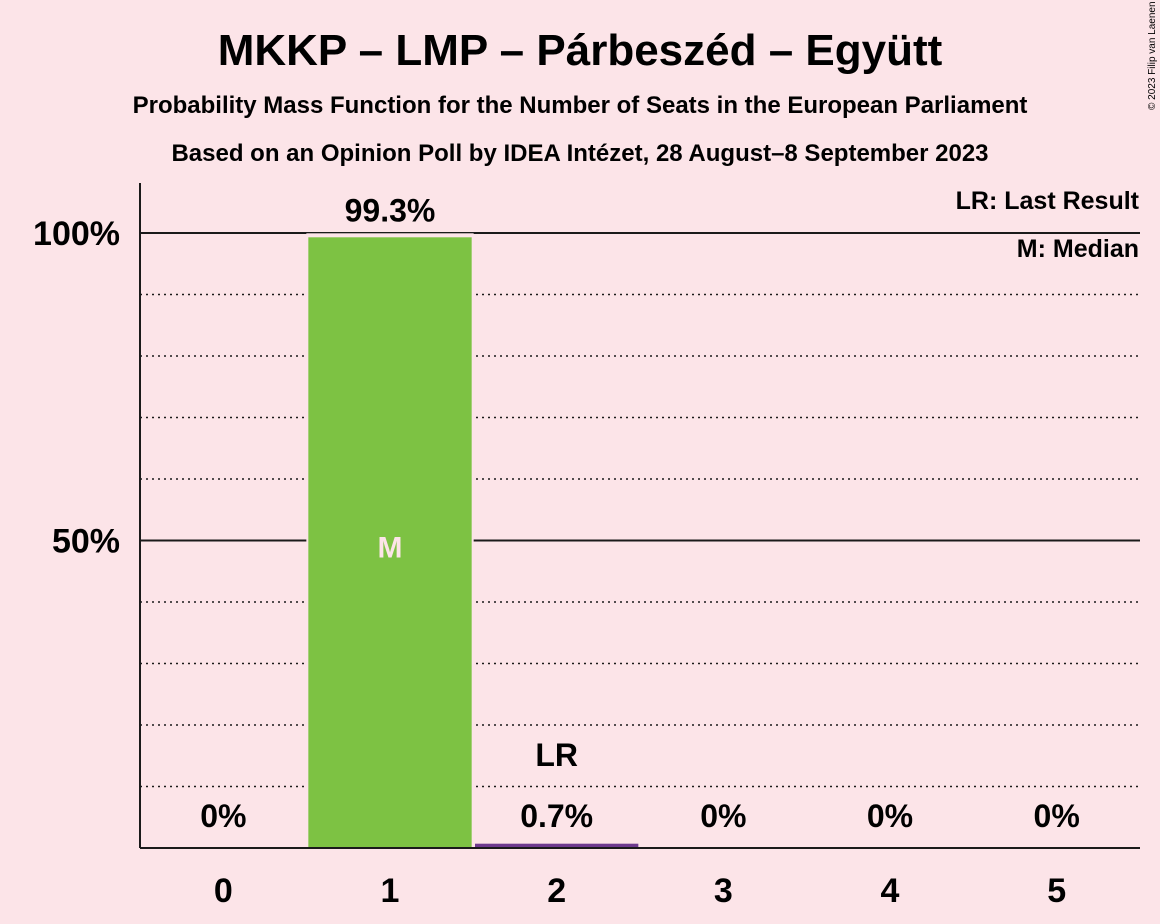  Describe the element at coordinates (390, 210) in the screenshot. I see `data-label: 99.3%` at that location.